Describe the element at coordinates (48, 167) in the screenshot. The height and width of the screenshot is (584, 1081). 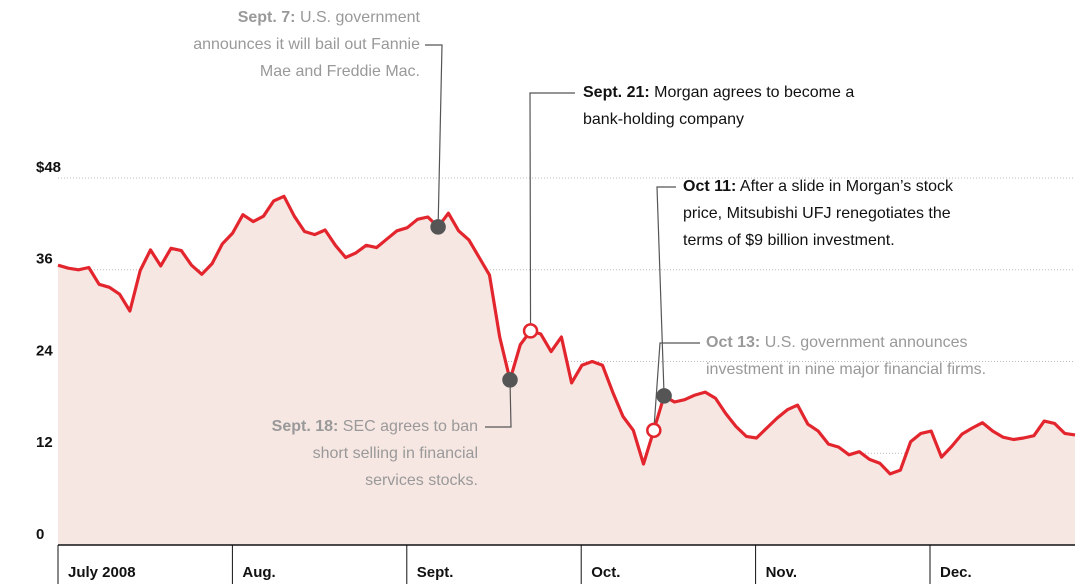
I see `y-tick-label: $48` at that location.